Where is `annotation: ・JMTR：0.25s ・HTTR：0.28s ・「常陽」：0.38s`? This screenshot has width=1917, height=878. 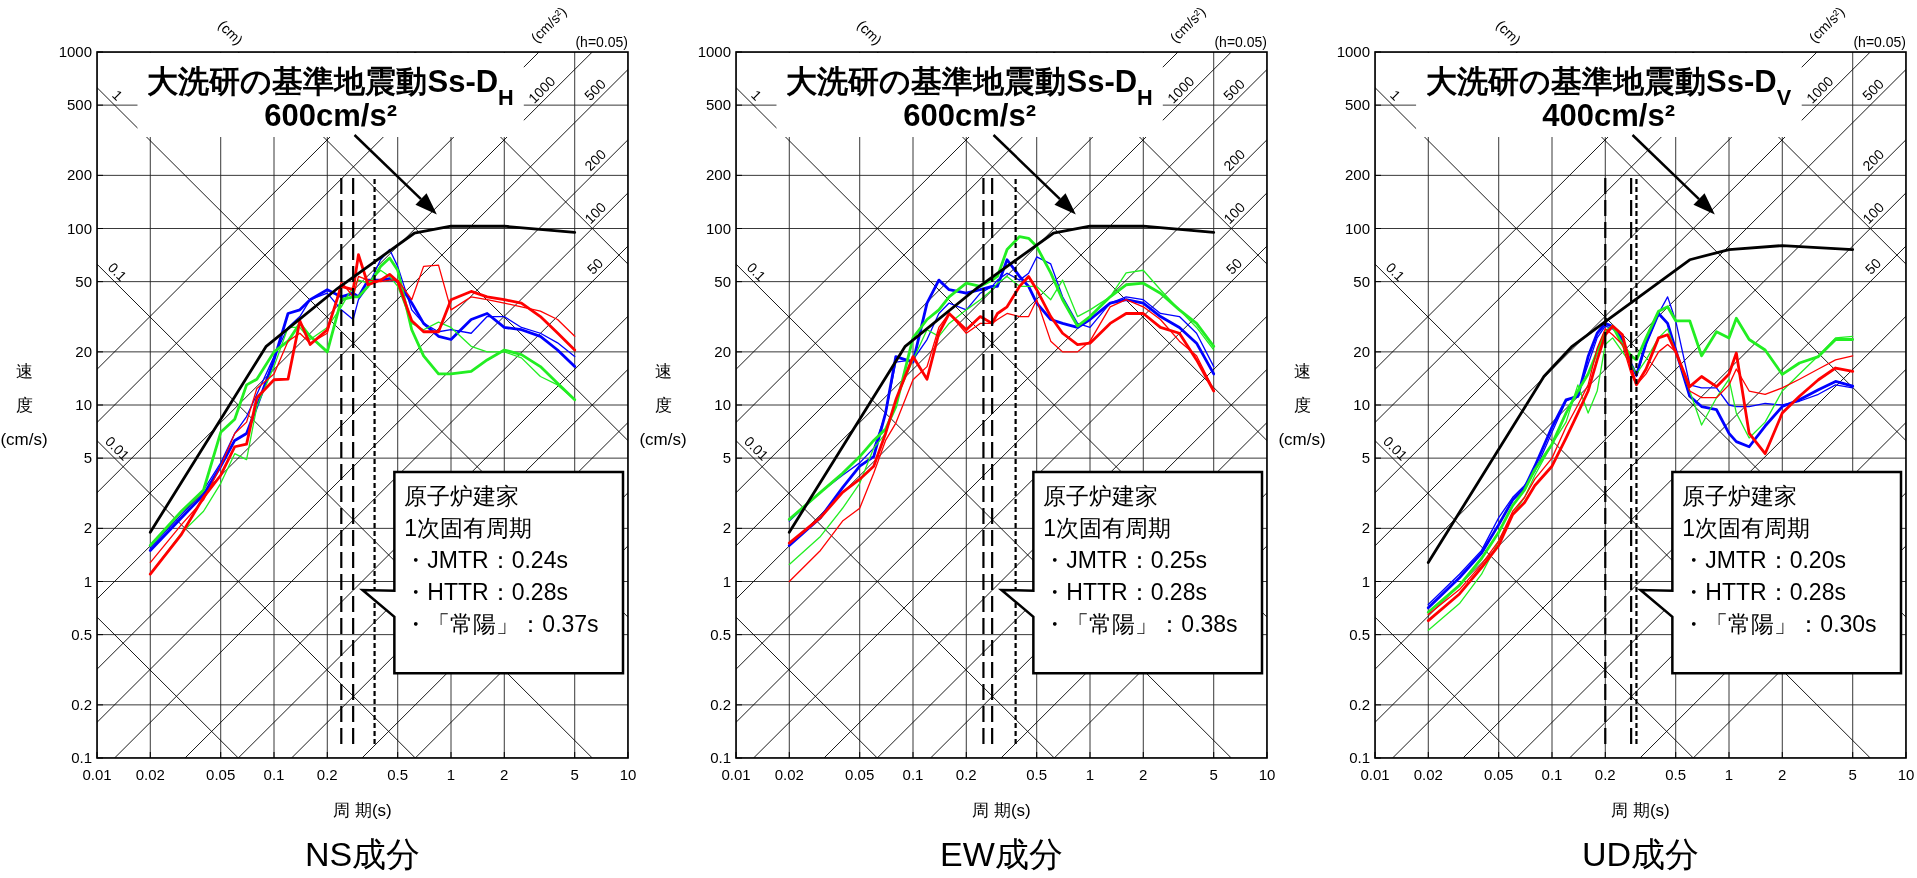
annotation: ・JMTR：0.25s ・HTTR：0.28s ・「常陽」：0.38s is located at coordinates (1140, 592).